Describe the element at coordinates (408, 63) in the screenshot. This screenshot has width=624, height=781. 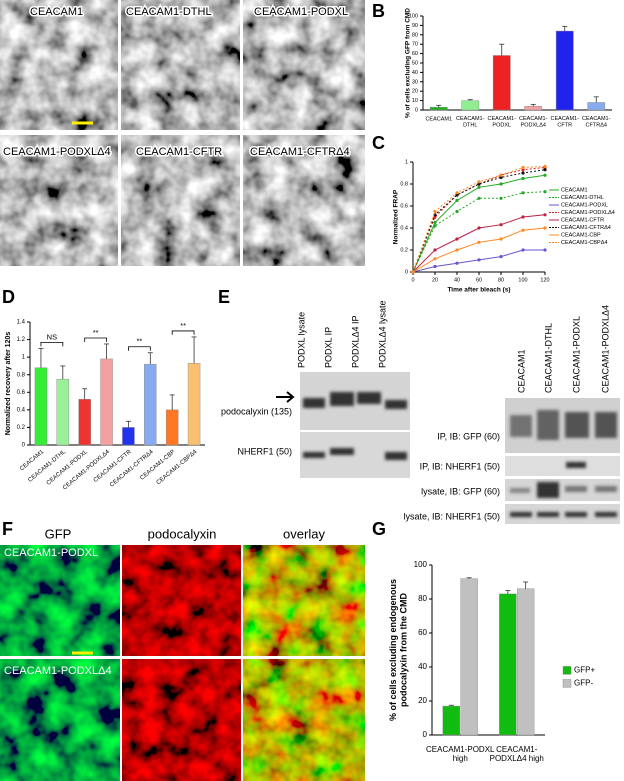
I see `y-axis-title: % of cells excluding GFP from CMD` at that location.